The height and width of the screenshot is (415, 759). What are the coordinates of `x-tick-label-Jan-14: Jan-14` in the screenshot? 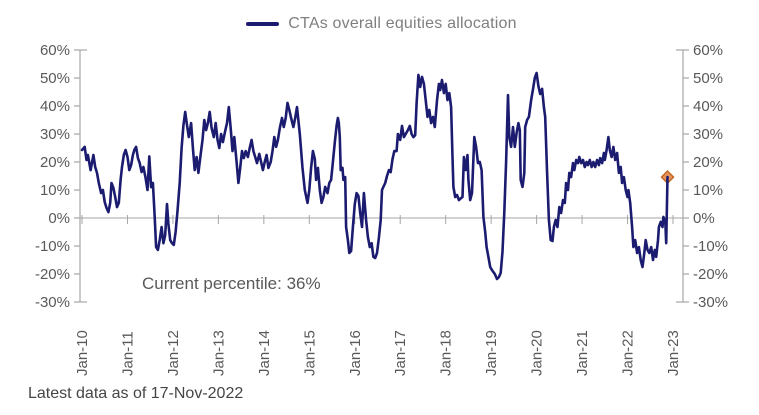 It's located at (264, 353).